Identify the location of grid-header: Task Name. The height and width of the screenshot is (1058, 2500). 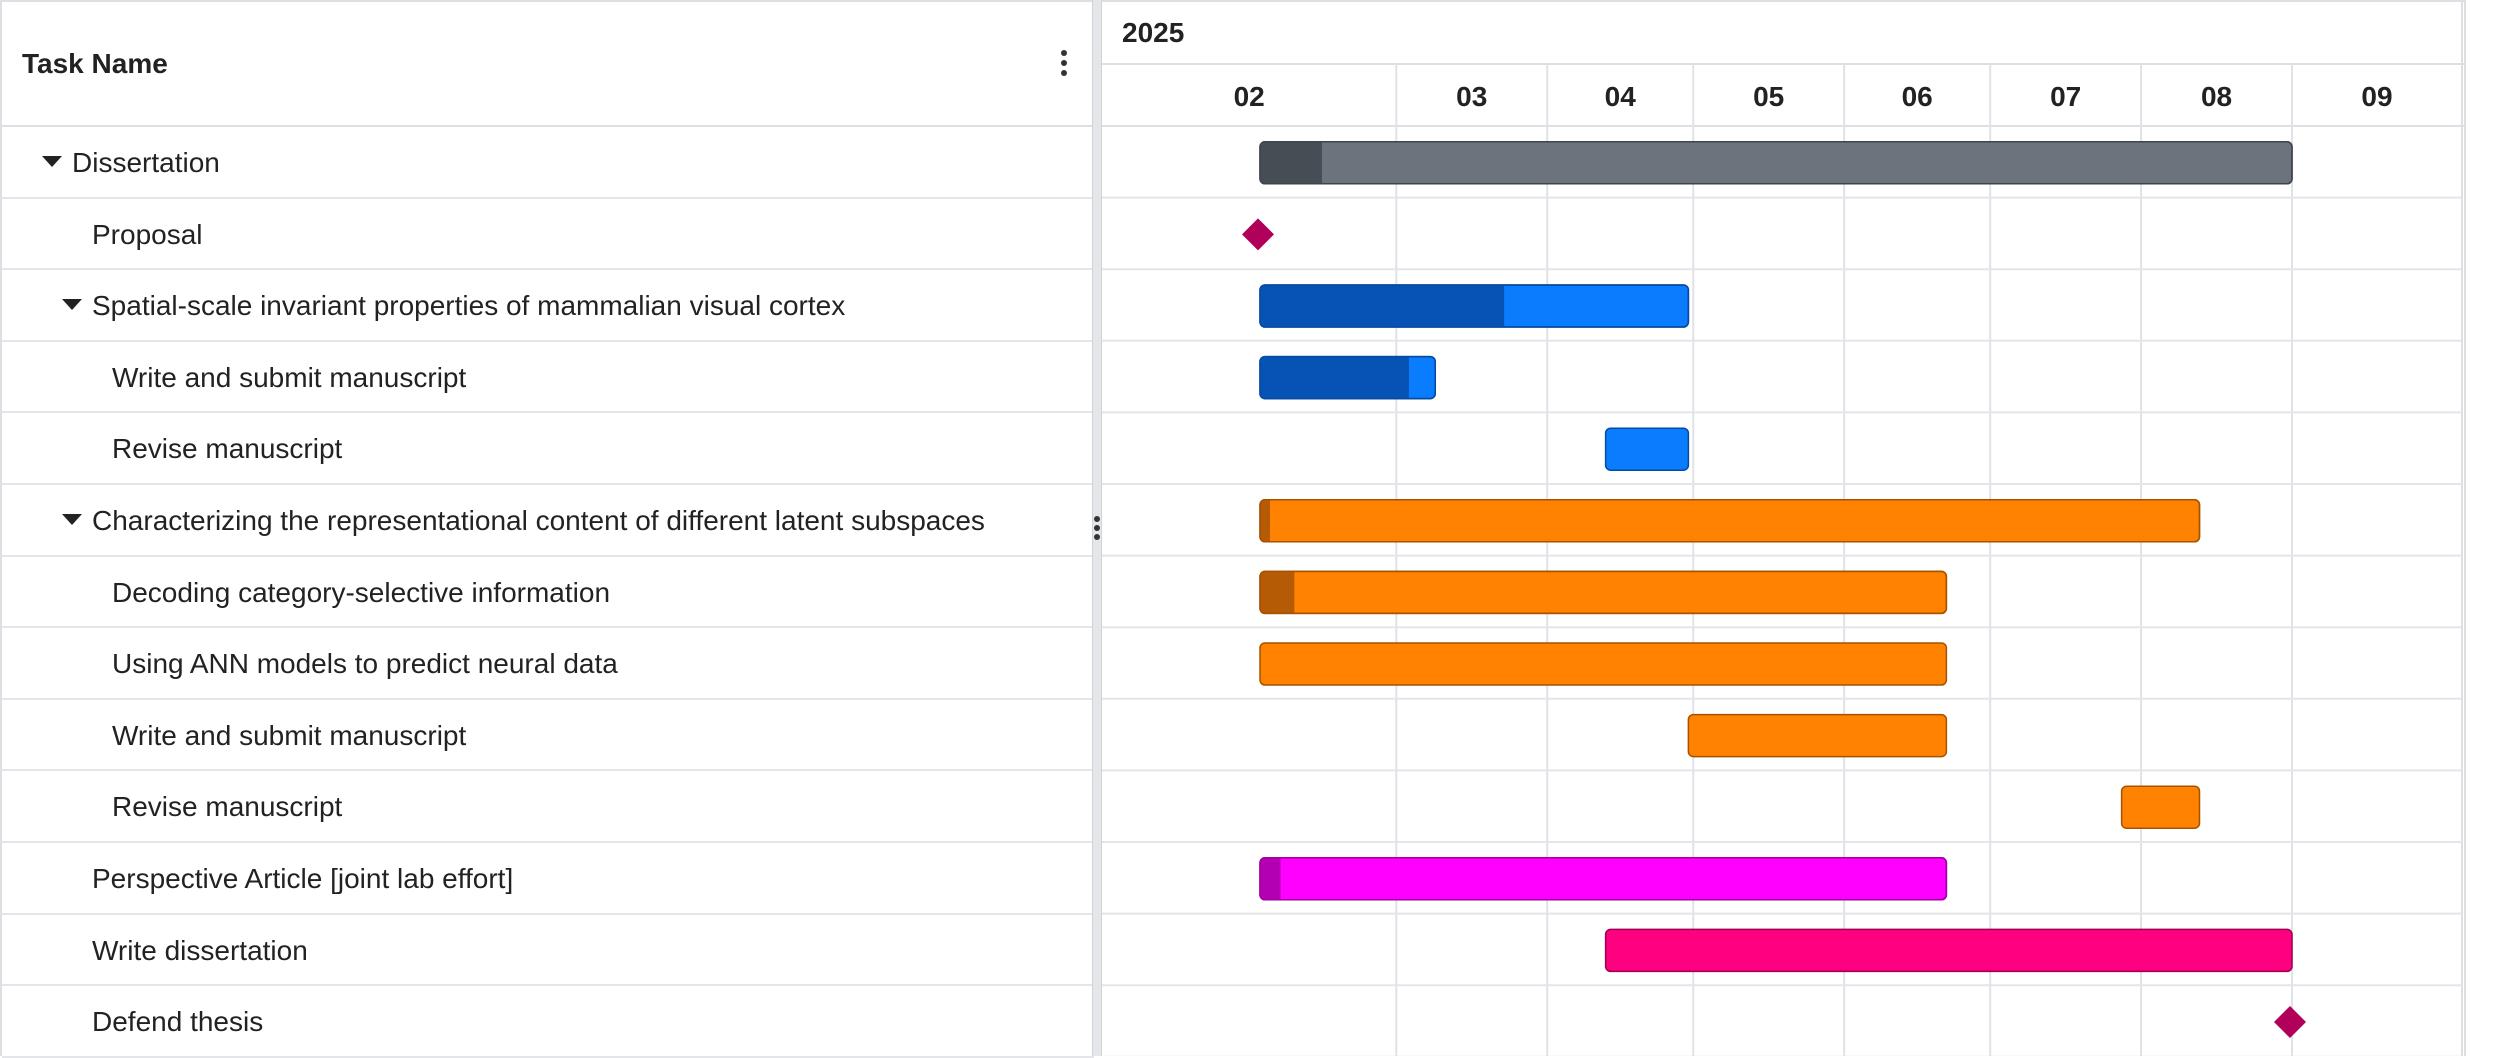
(548, 63).